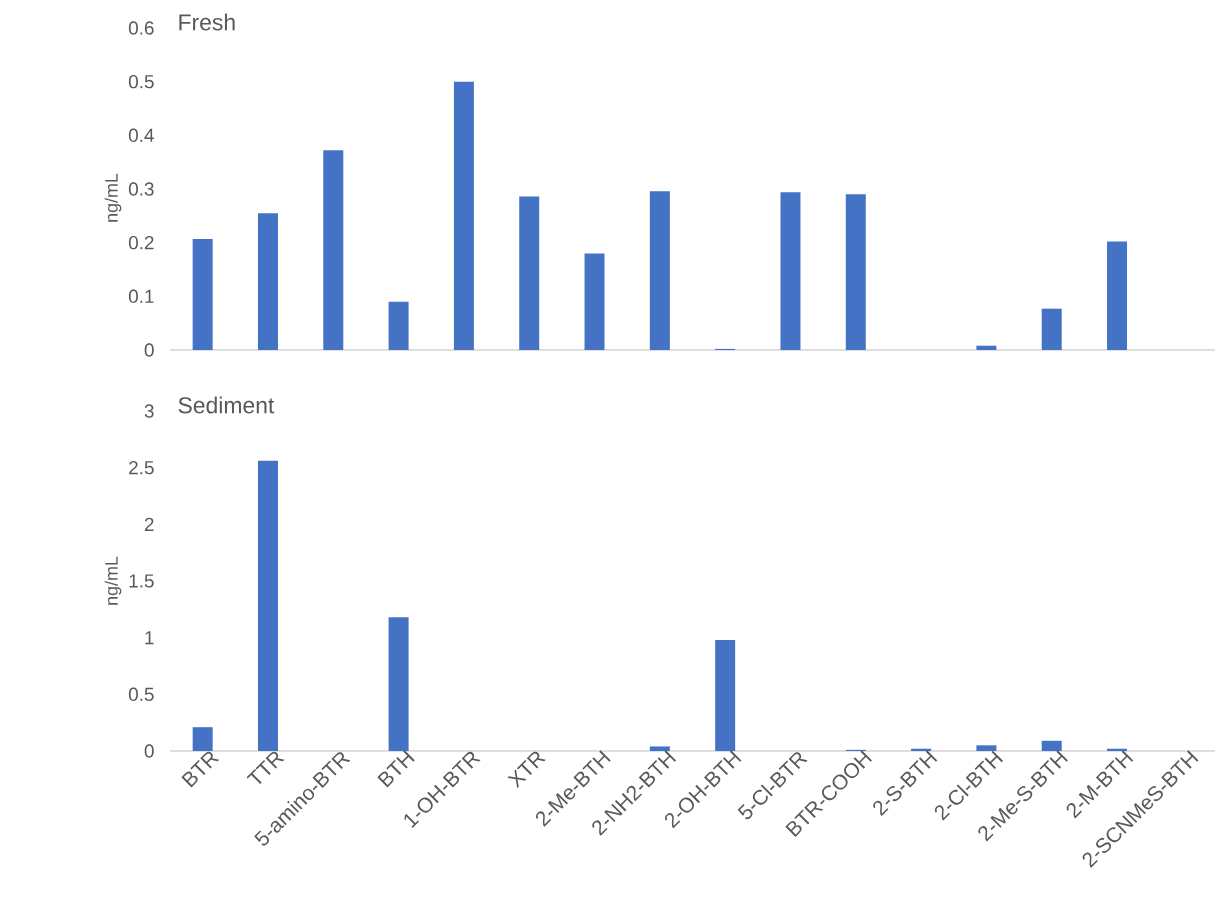 This screenshot has width=1219, height=924. I want to click on y-tick-label: 1.5, so click(141, 581).